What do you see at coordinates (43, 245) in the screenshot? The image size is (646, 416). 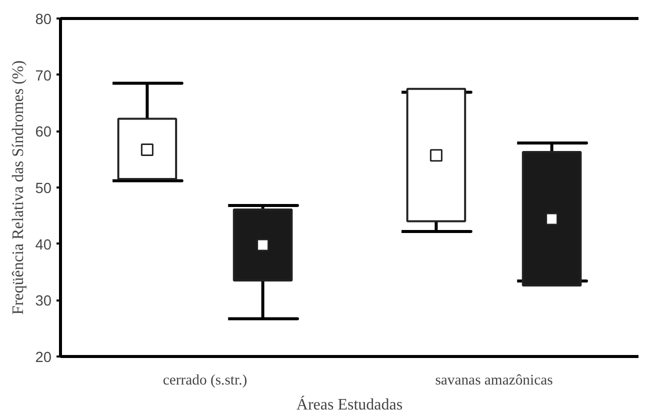 I see `y-tick-label: 40` at bounding box center [43, 245].